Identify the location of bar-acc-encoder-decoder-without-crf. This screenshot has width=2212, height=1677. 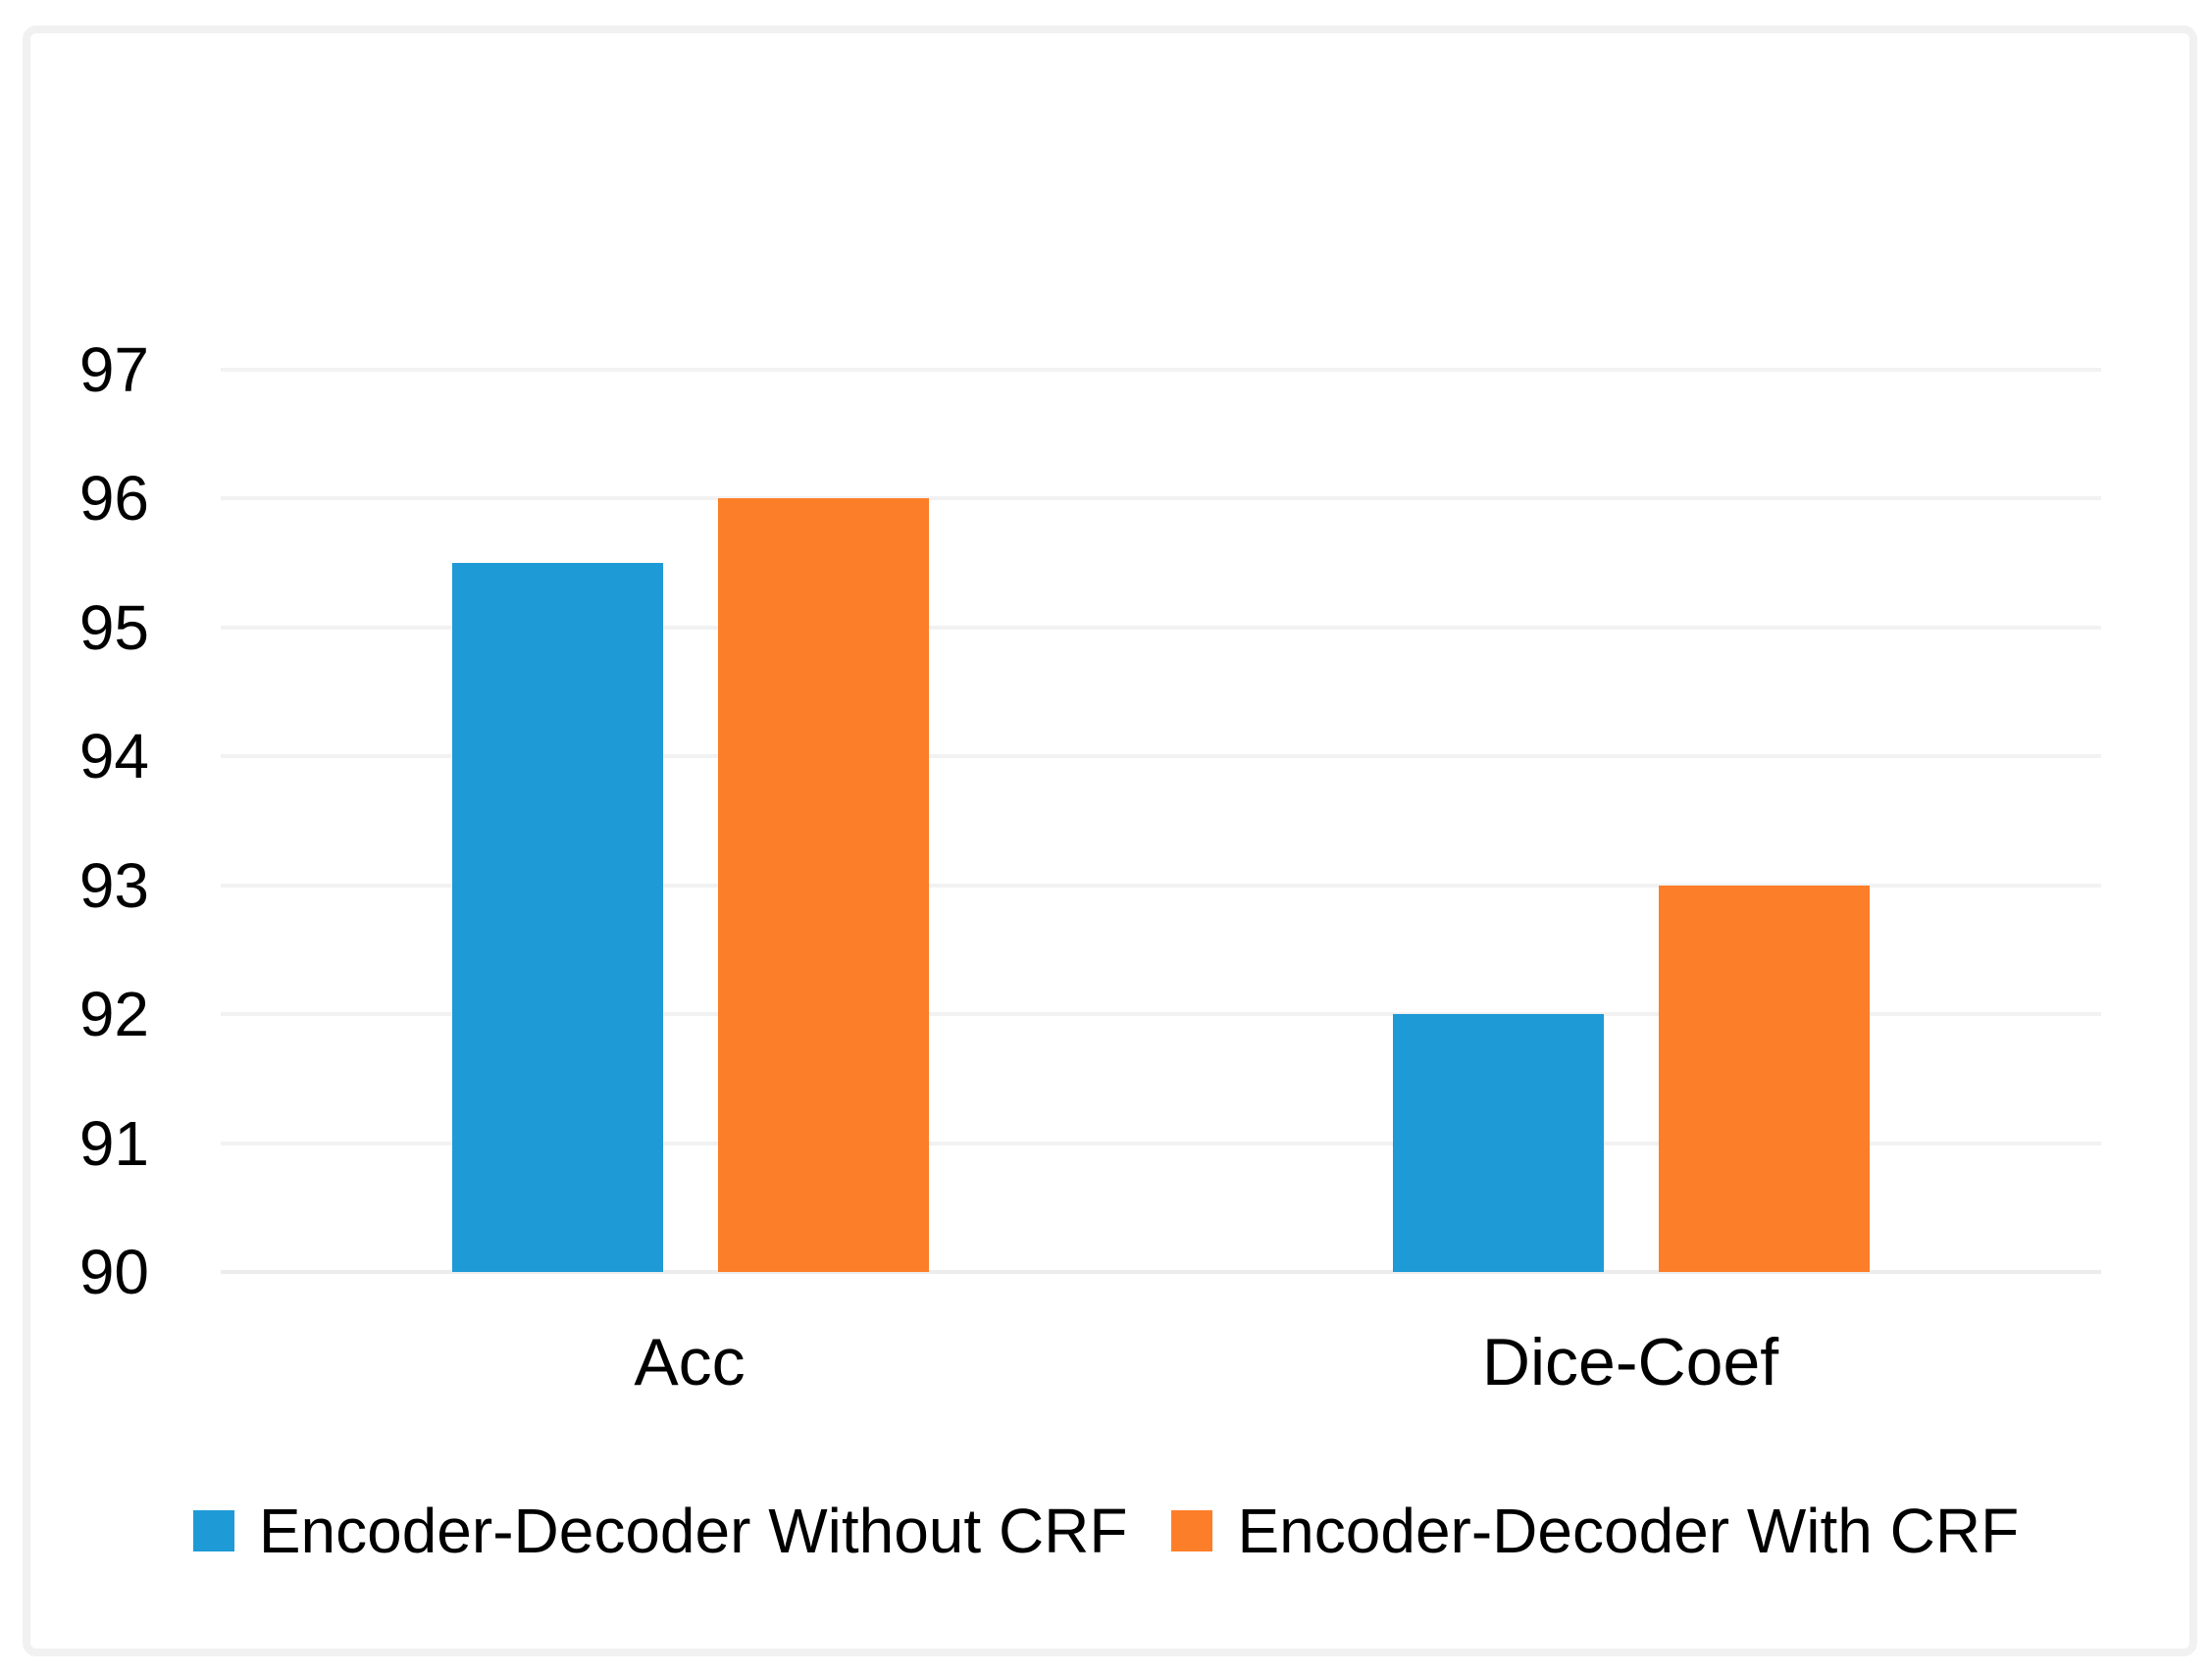
(557, 917).